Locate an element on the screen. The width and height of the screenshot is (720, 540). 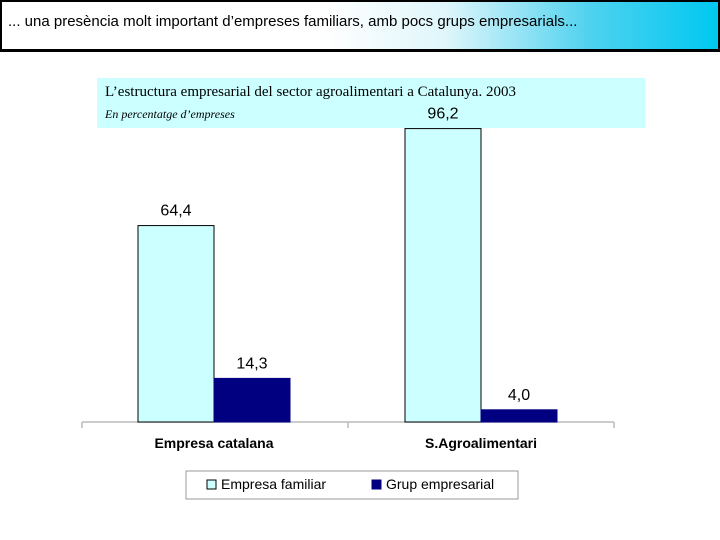
category-label: Empresa catalana is located at coordinates (213, 443).